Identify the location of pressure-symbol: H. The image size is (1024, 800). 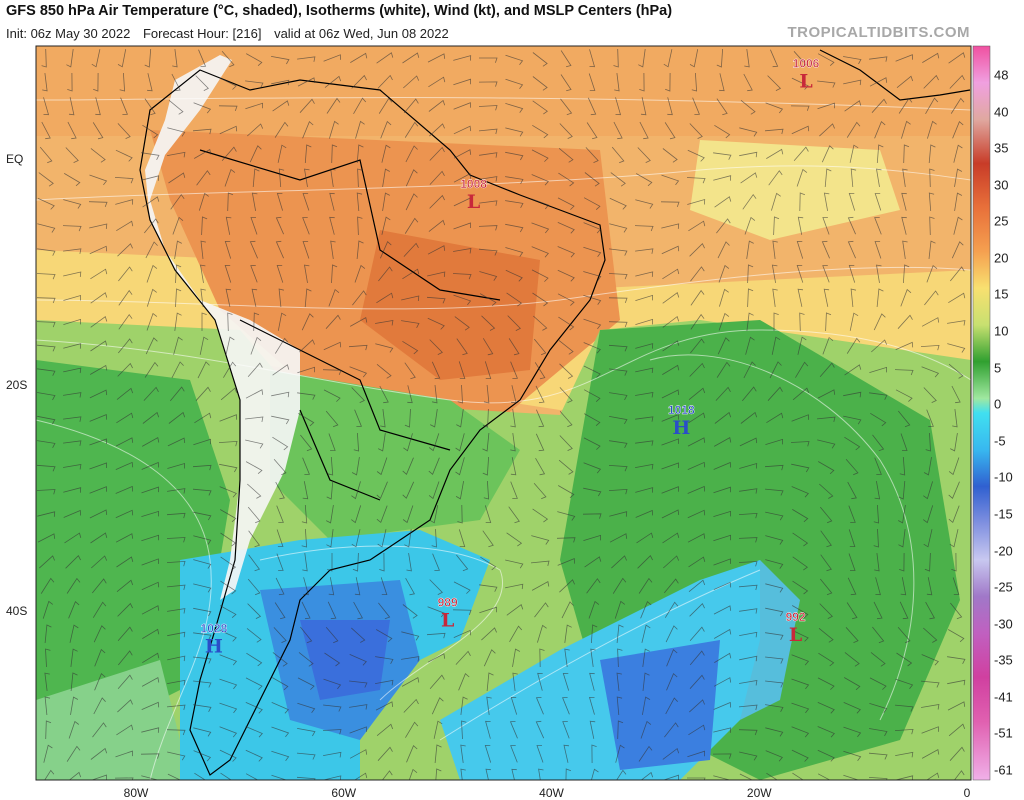
(681, 428).